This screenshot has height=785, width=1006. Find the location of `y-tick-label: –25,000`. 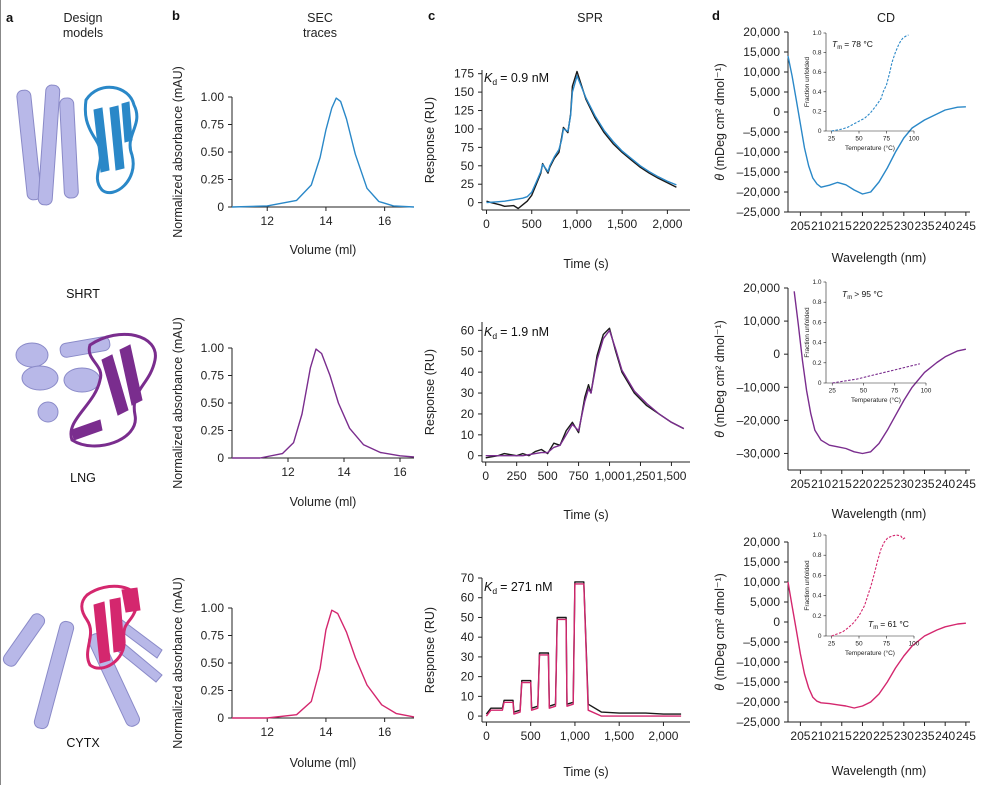

y-tick-label: –25,000 is located at coordinates (759, 212).